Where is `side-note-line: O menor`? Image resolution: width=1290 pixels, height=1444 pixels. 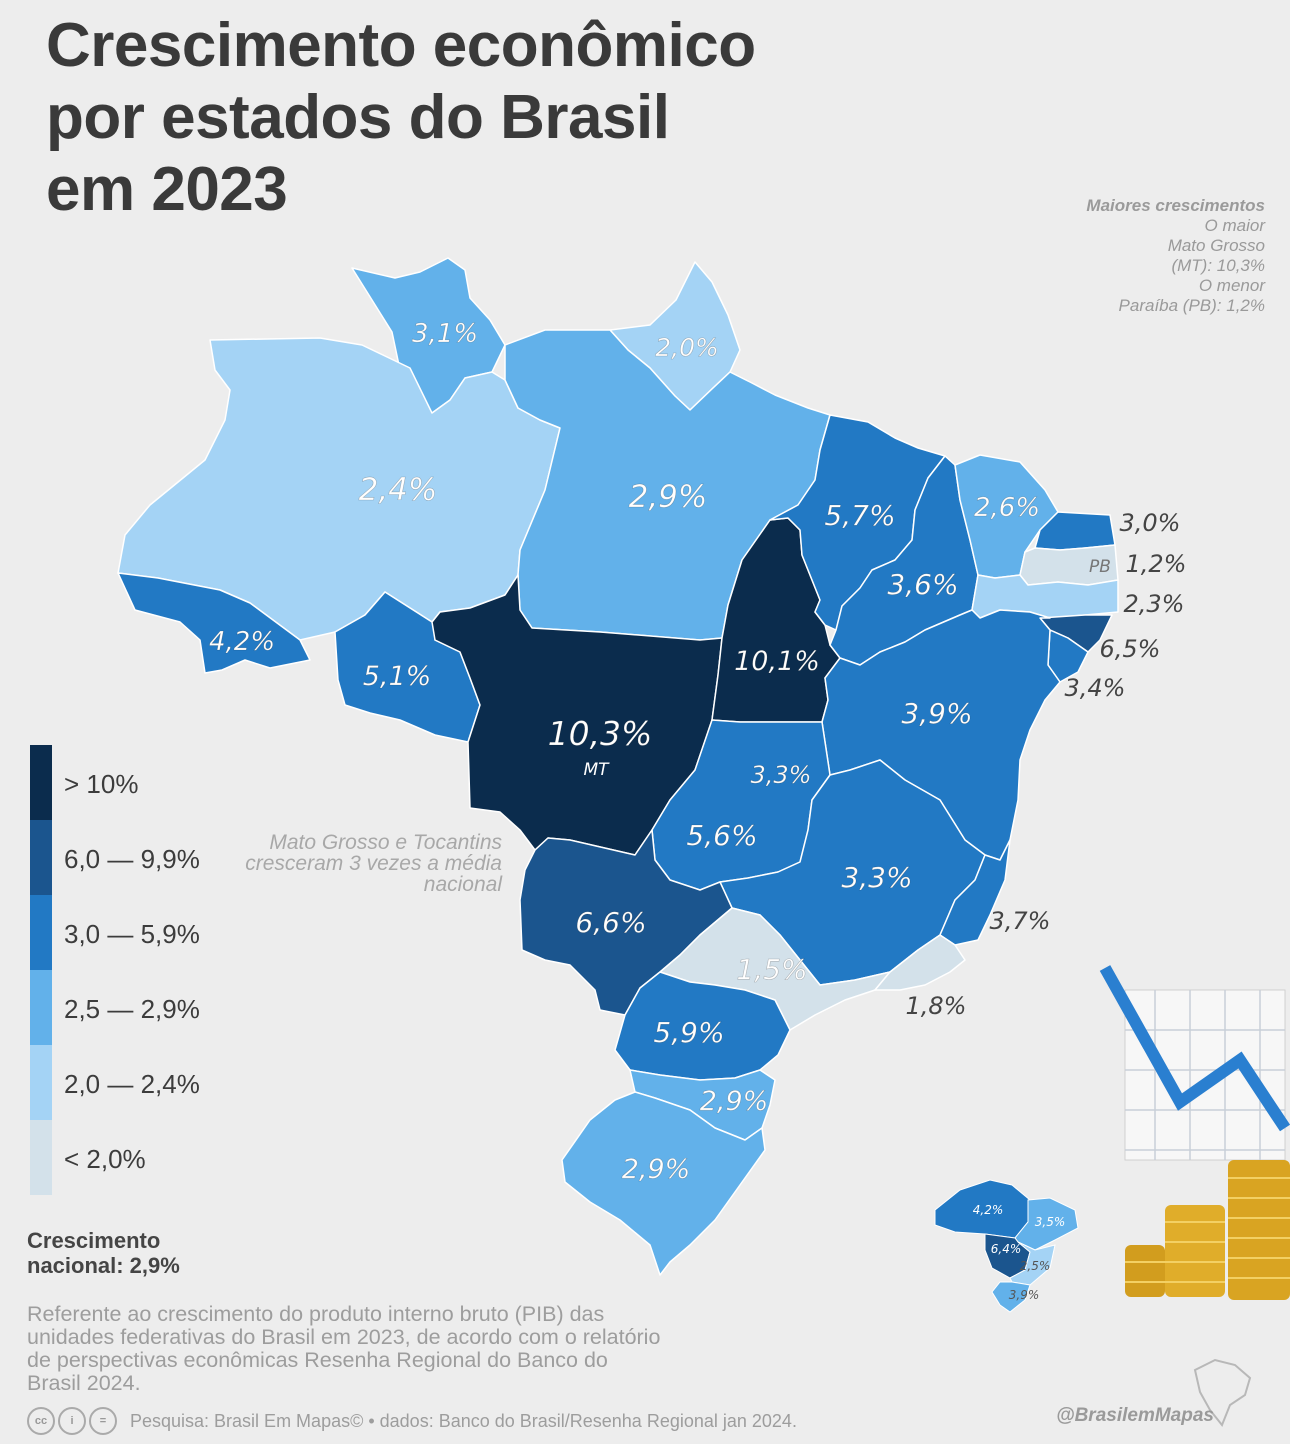 side-note-line: O menor is located at coordinates (1231, 285).